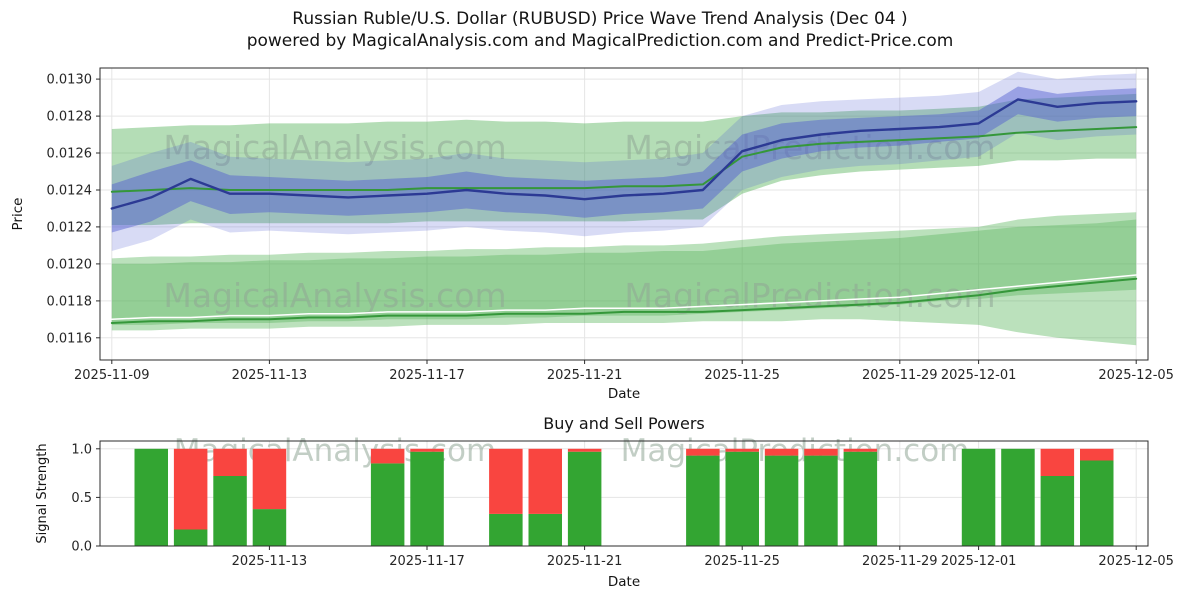 The height and width of the screenshot is (600, 1200). I want to click on lower-white-line, so click(624, 297).